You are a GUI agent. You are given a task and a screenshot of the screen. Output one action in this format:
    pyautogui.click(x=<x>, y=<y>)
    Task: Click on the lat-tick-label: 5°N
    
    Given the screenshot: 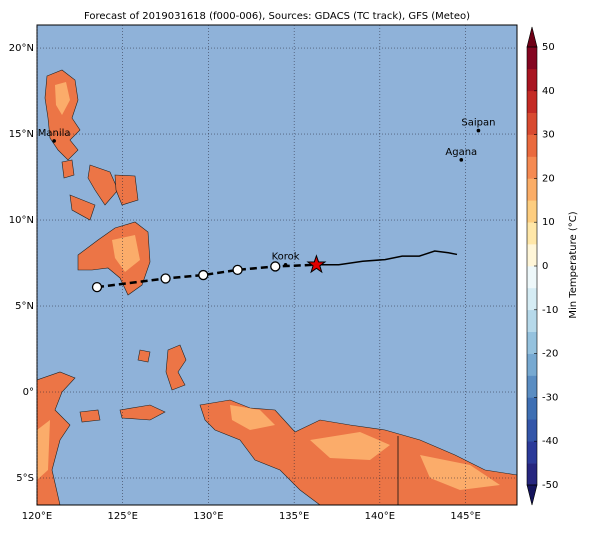 What is the action you would take?
    pyautogui.click(x=24, y=306)
    